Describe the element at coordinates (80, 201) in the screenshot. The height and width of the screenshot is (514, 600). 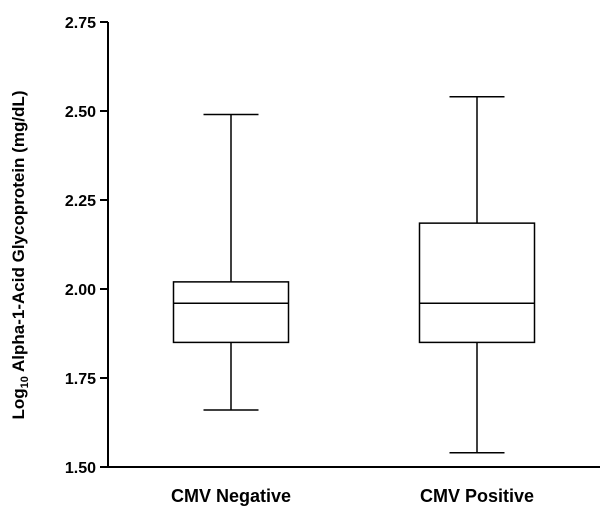
I see `y-tick-label: 2.25` at that location.